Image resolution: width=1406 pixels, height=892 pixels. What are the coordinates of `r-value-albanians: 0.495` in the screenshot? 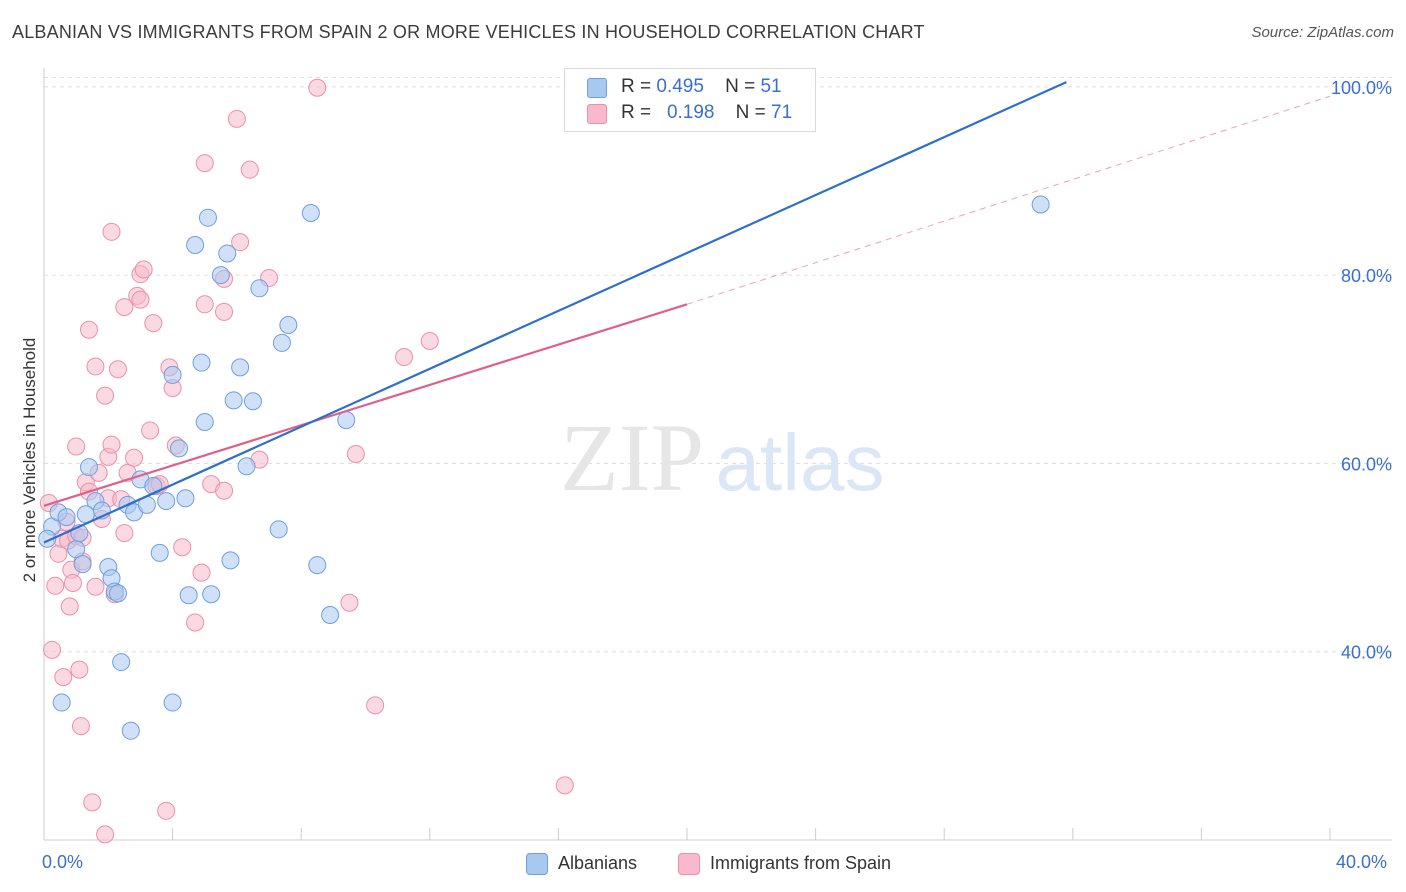 It's located at (680, 86).